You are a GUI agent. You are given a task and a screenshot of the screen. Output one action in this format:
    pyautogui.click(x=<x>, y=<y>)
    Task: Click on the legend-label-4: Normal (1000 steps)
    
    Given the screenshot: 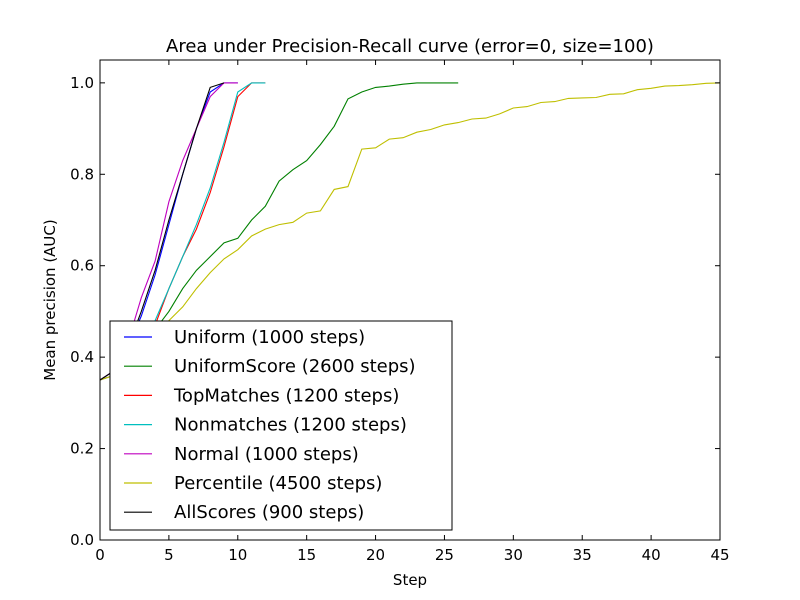 What is the action you would take?
    pyautogui.click(x=266, y=454)
    